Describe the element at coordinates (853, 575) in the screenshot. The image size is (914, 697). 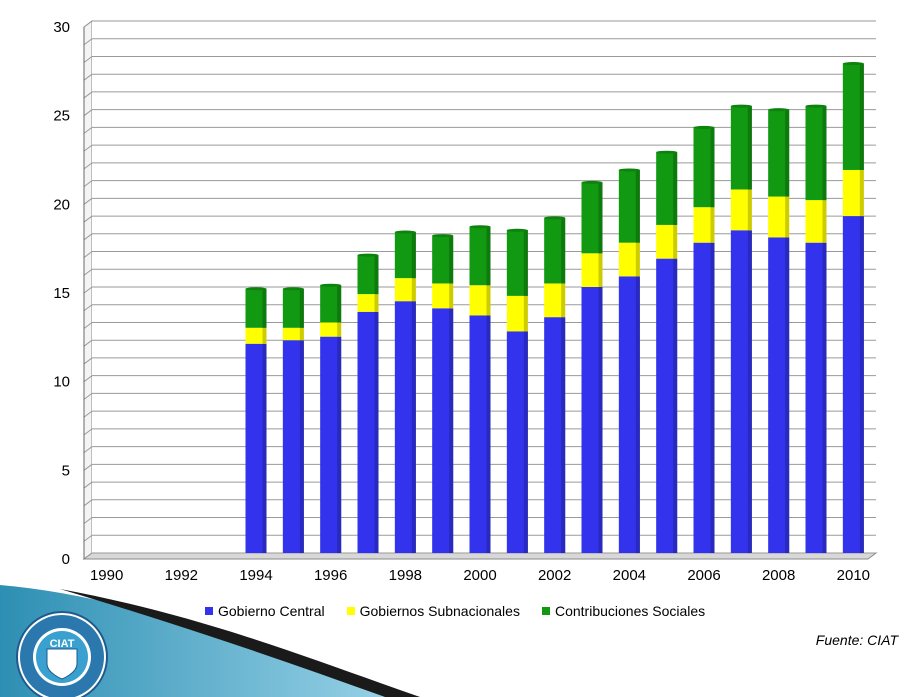
I see `x-tick-label: 2010` at that location.